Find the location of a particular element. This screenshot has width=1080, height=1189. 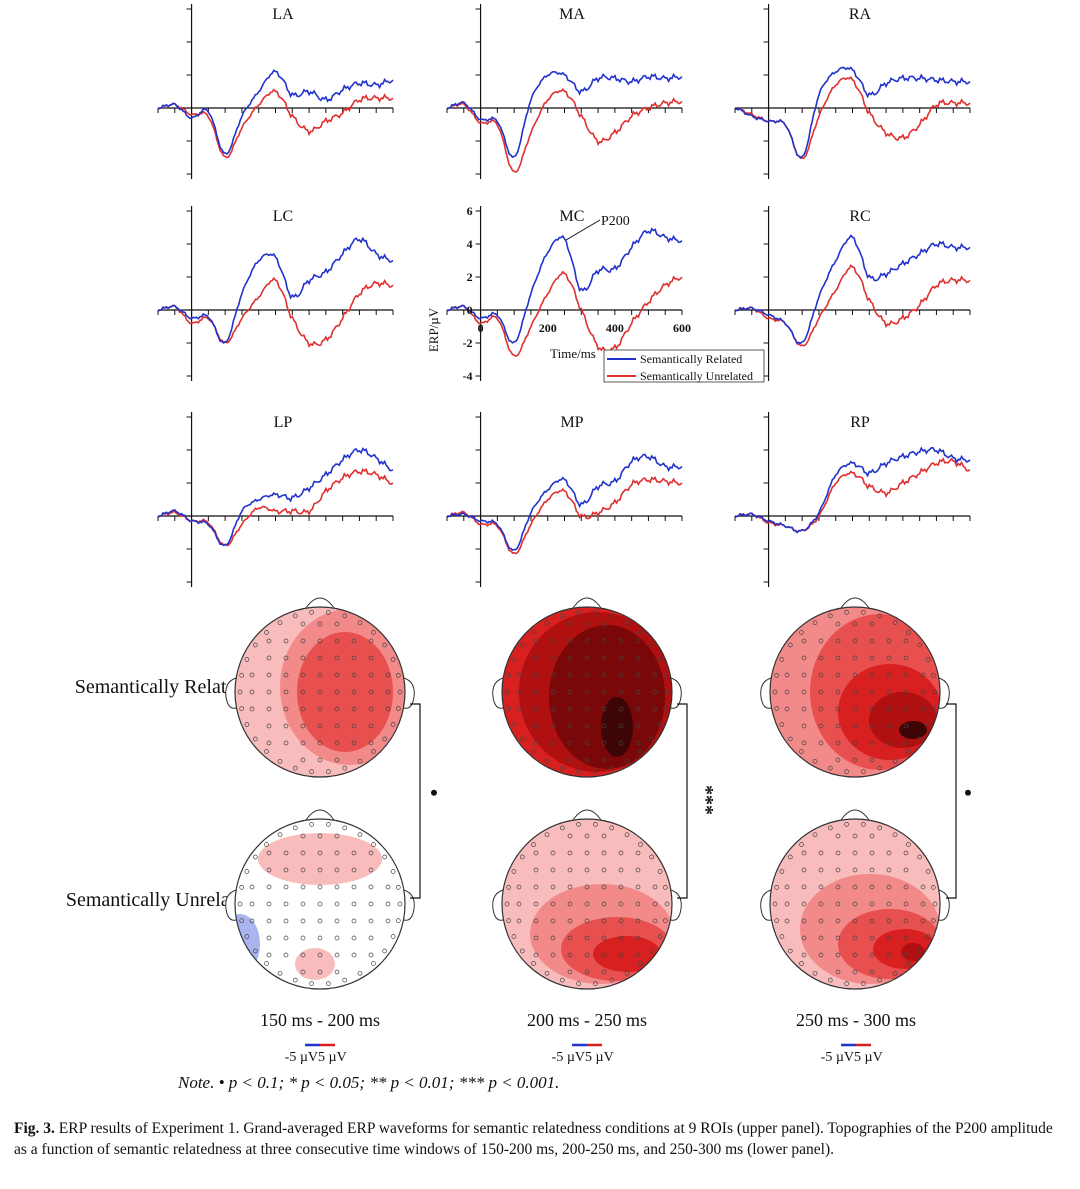

y-tick-label: 0 is located at coordinates (470, 310).